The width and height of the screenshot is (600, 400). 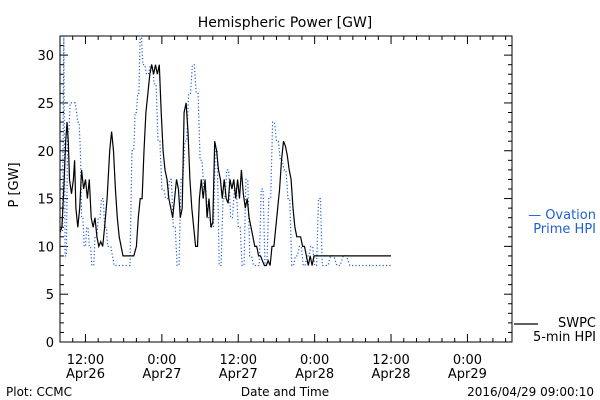 I want to click on y-tick-label: 30, so click(x=45, y=56).